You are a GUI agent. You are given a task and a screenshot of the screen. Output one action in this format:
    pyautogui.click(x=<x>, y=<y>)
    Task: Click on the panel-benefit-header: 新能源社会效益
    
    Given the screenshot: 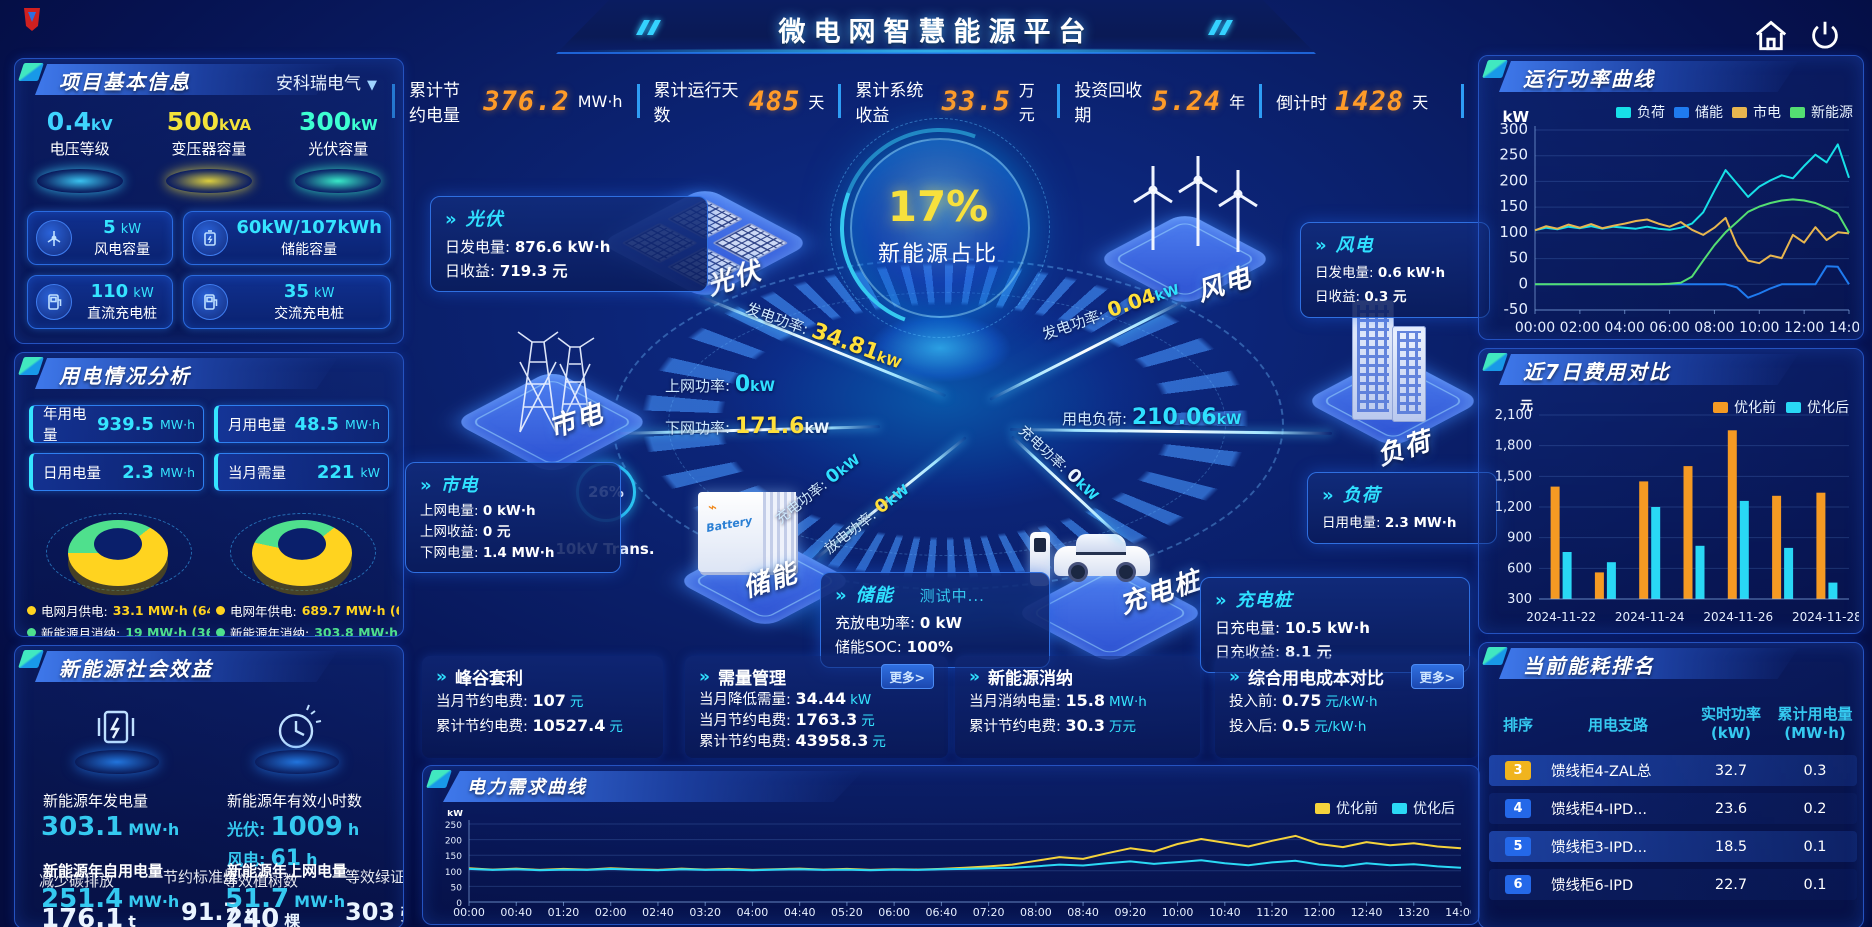 What is the action you would take?
    pyautogui.click(x=209, y=666)
    